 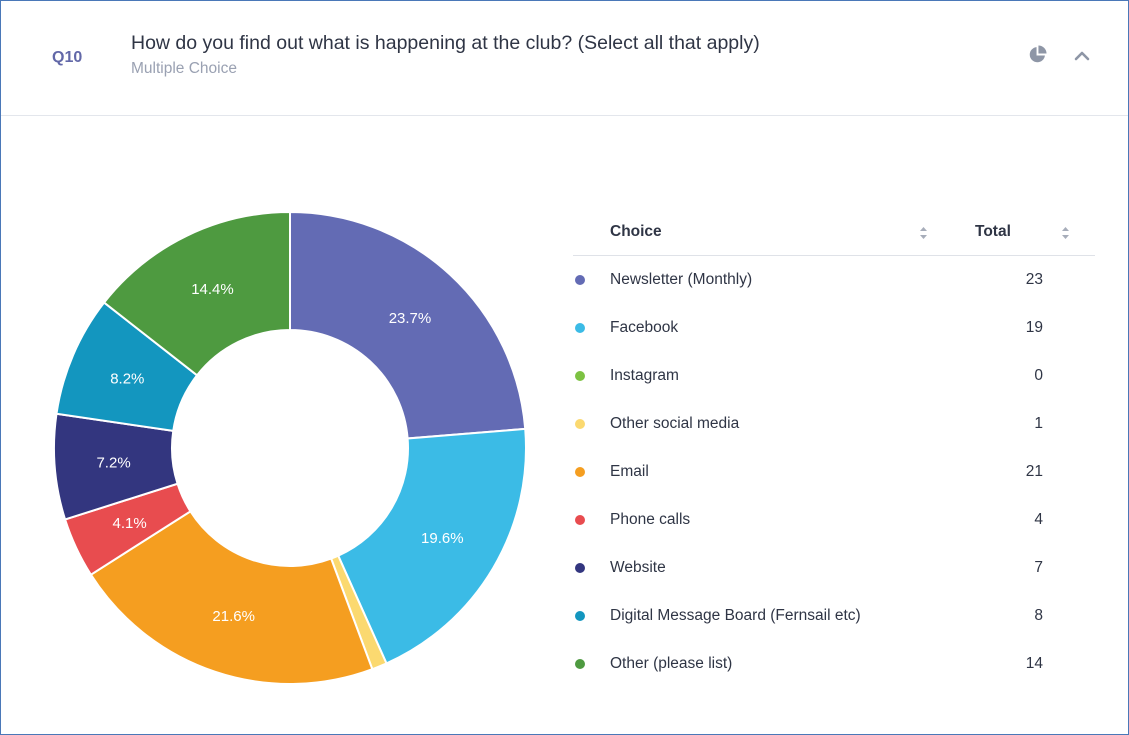 I want to click on column-header-total: Total, so click(x=993, y=231).